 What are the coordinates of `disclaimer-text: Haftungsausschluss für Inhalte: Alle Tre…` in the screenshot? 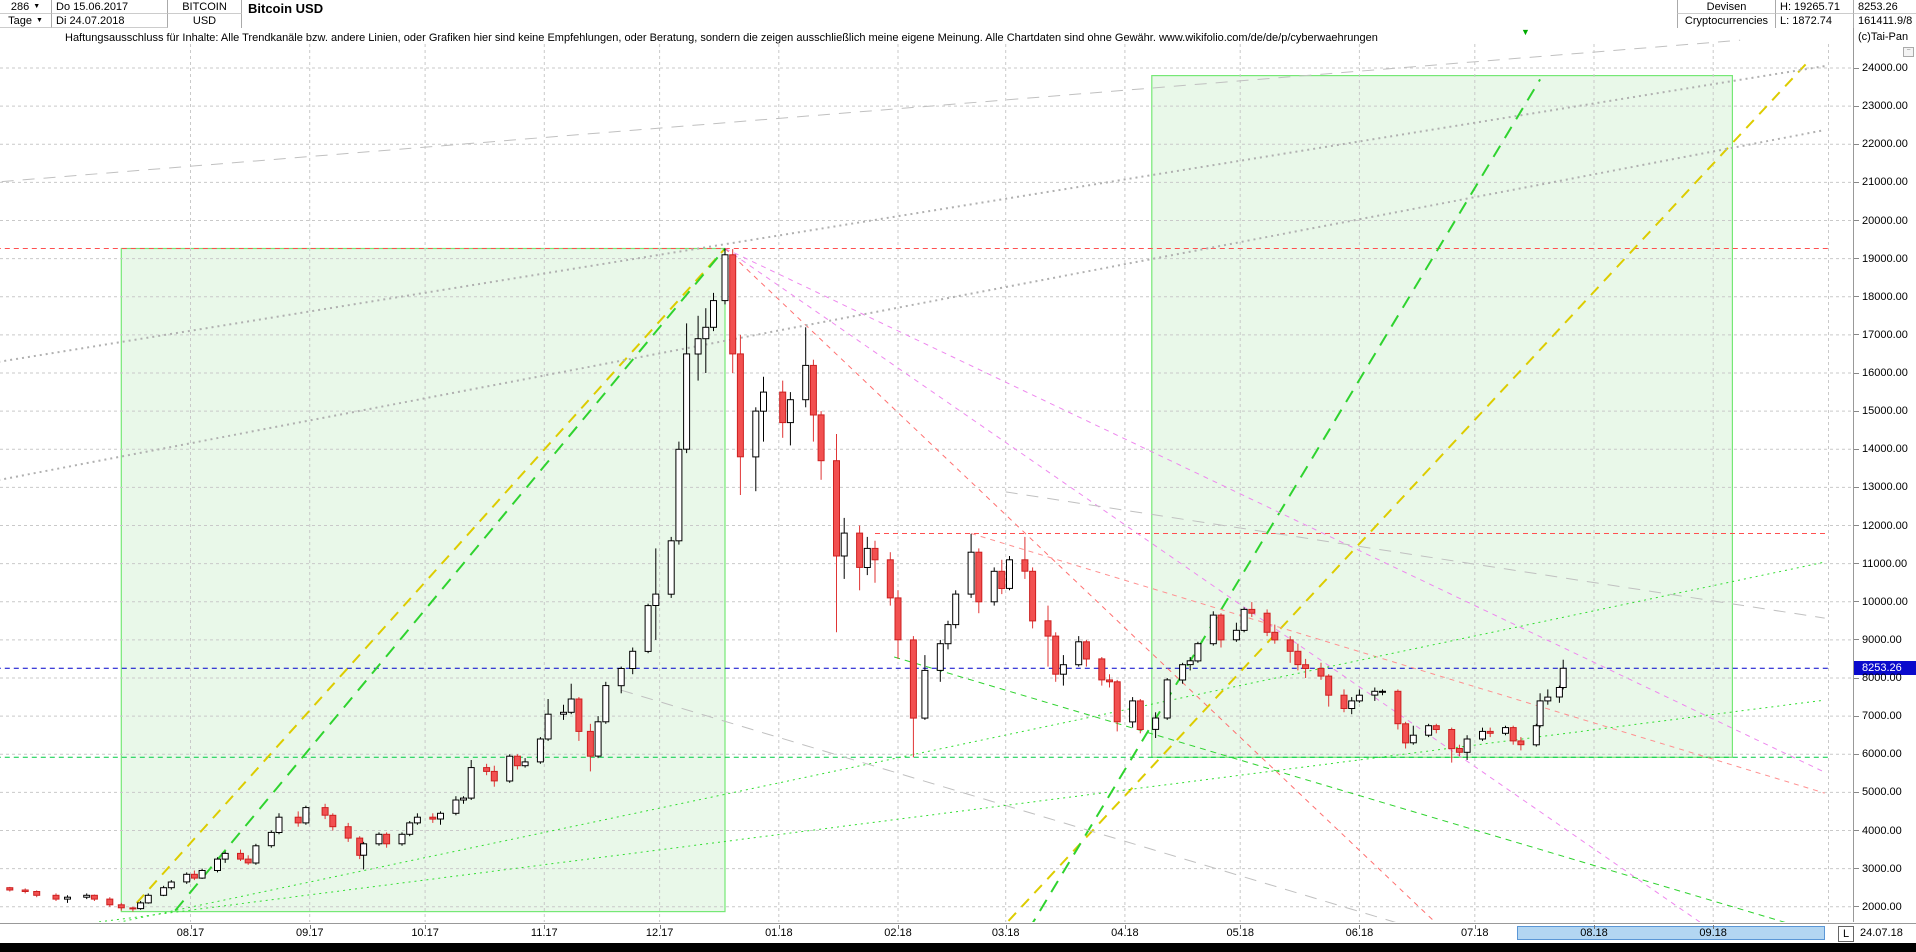 It's located at (721, 38).